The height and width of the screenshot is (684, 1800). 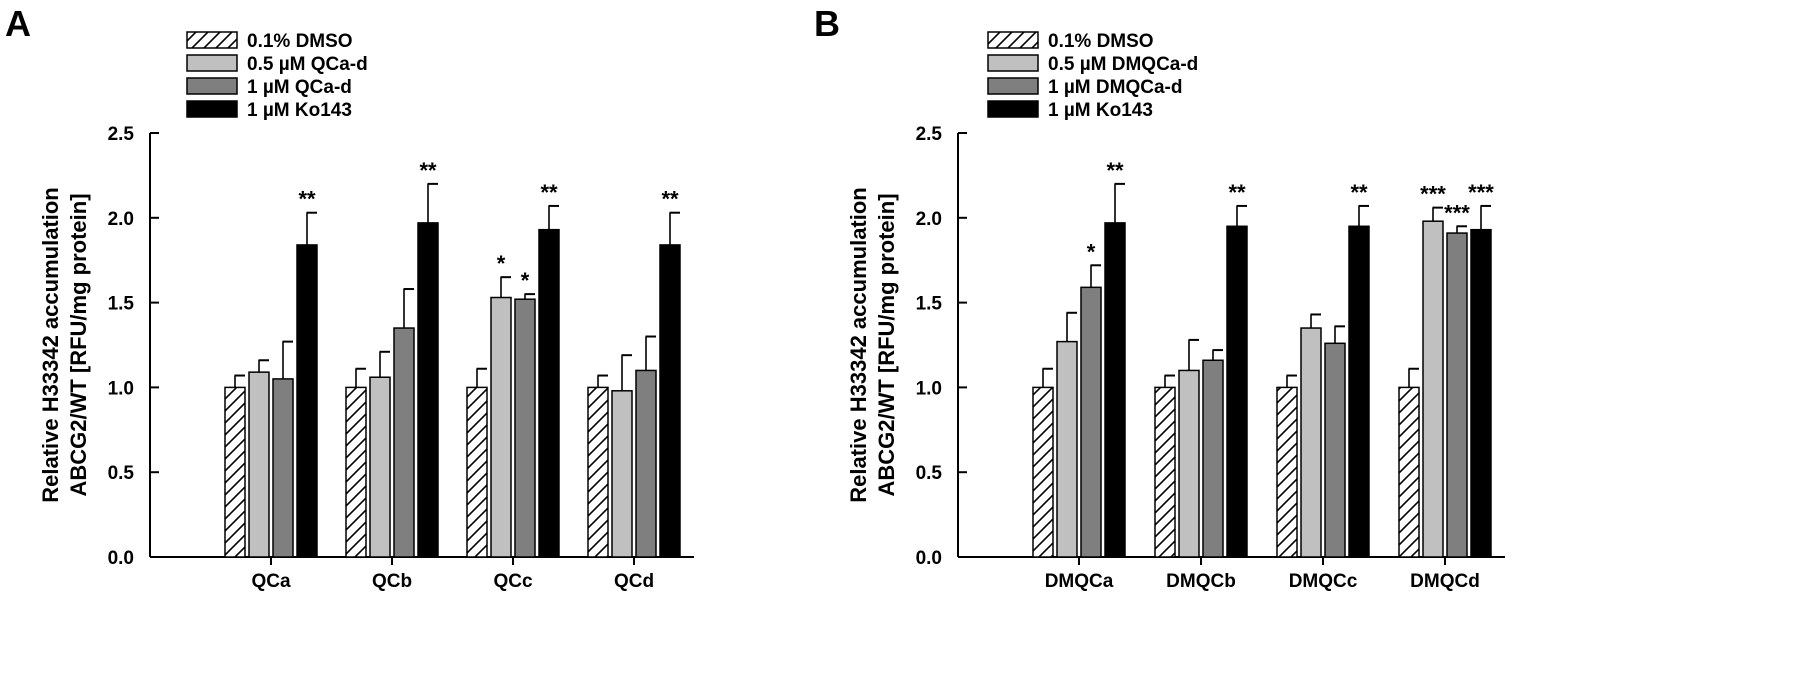 I want to click on x-category-label: DMQCd, so click(x=1445, y=581).